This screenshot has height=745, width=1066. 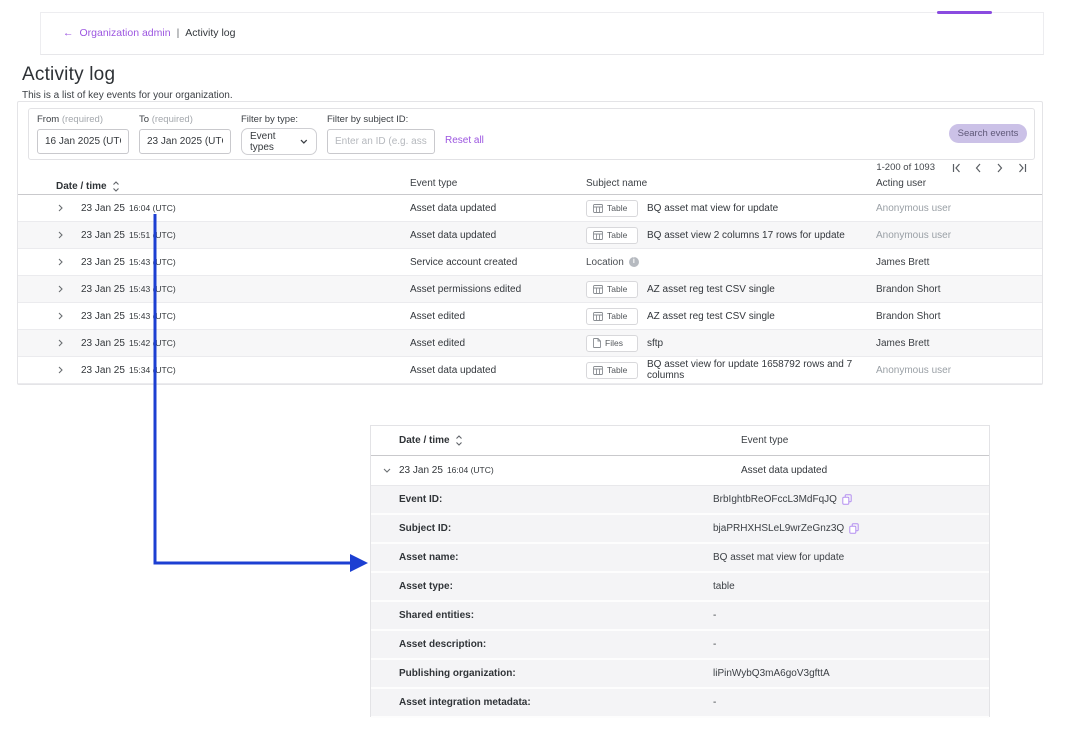 I want to click on to-date-input, so click(x=185, y=141).